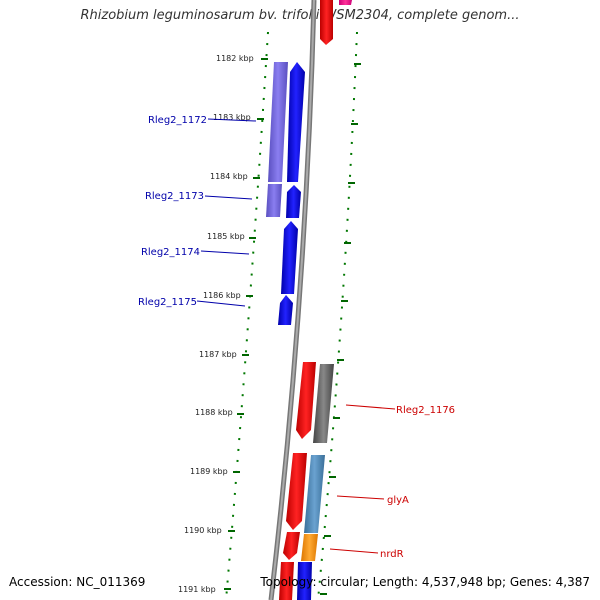  Describe the element at coordinates (304, 581) in the screenshot. I see `feature-bottom-blue` at that location.